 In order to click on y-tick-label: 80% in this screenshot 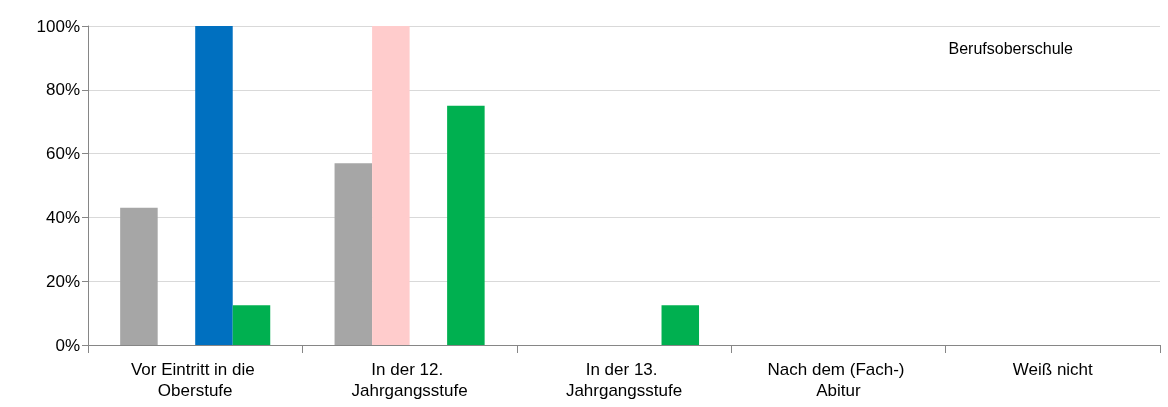, I will do `click(62, 90)`.